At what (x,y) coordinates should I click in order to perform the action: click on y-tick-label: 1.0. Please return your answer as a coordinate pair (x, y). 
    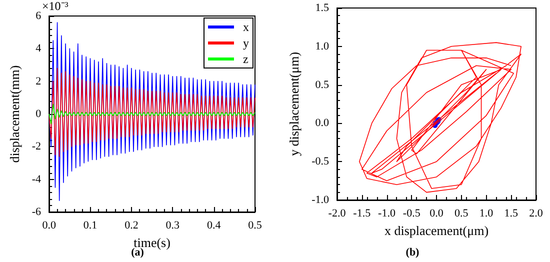
    Looking at the image, I should click on (322, 46).